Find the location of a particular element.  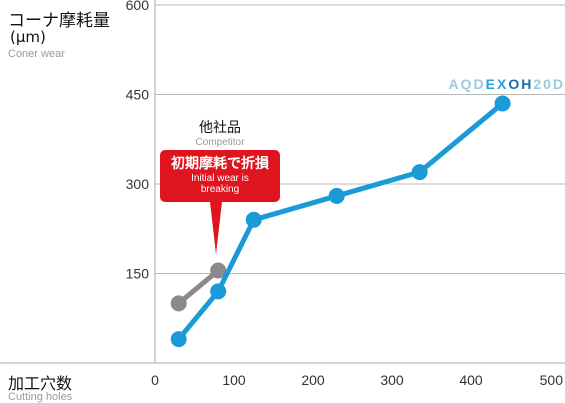

series-legend-aqdexoh20d: AQDEXOH20D is located at coordinates (507, 84).